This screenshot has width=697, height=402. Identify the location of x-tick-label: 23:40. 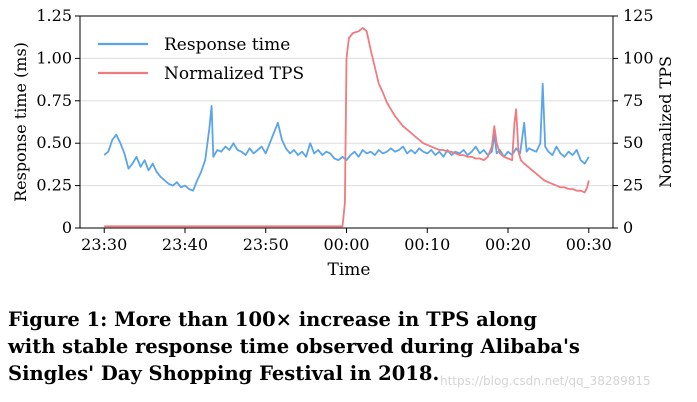
(185, 244).